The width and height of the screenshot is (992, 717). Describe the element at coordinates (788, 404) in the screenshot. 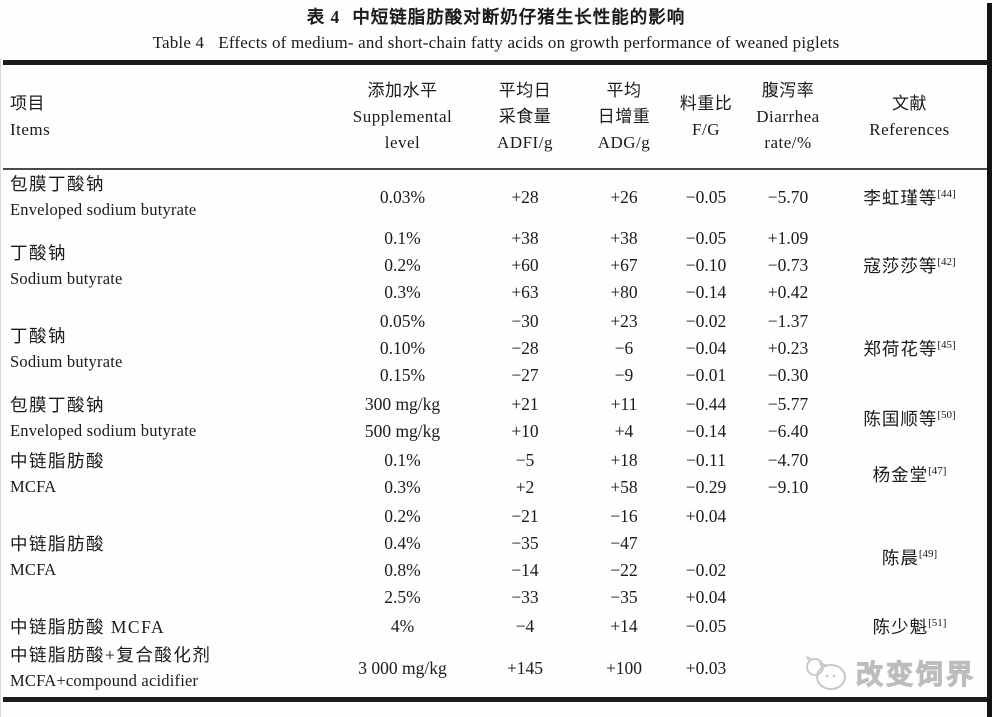

I see `cell-diarrhea: −5.77` at that location.